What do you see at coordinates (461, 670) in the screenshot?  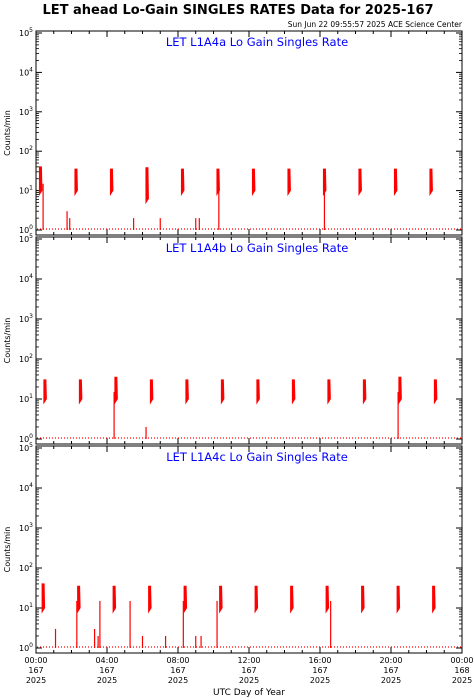 I see `x-tick-label-day: 168` at bounding box center [461, 670].